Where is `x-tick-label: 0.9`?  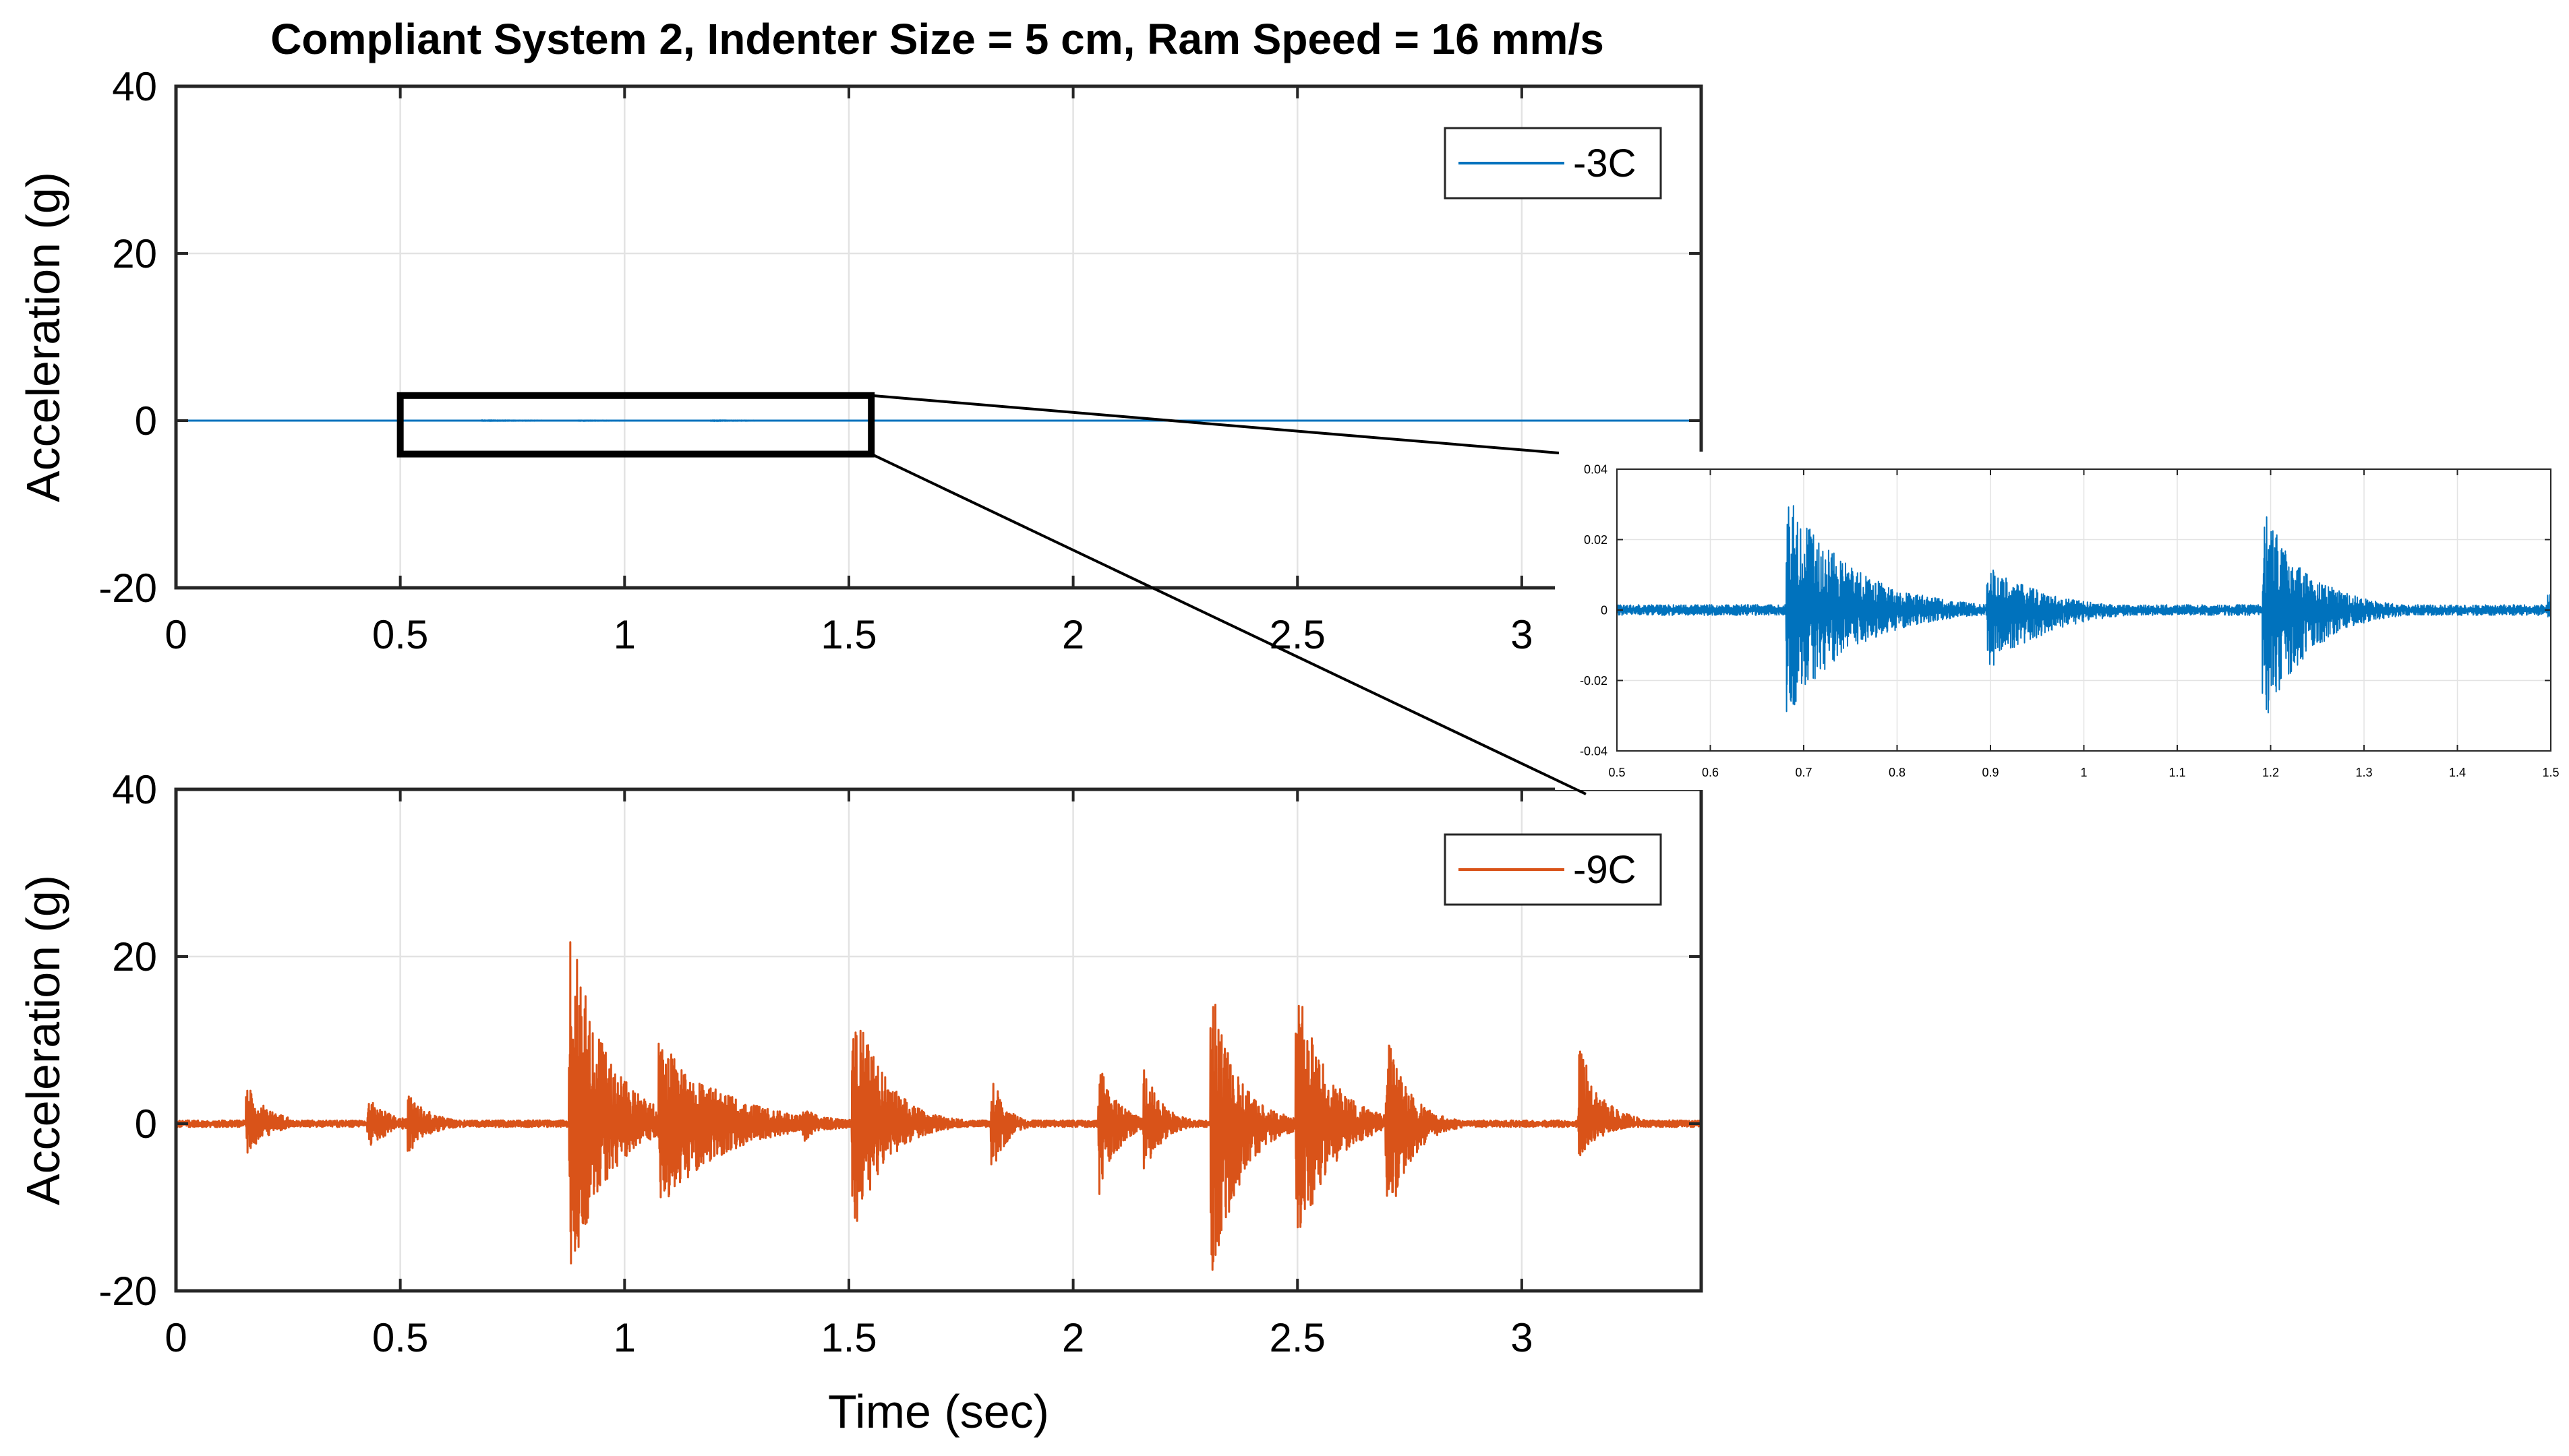 x-tick-label: 0.9 is located at coordinates (1991, 772).